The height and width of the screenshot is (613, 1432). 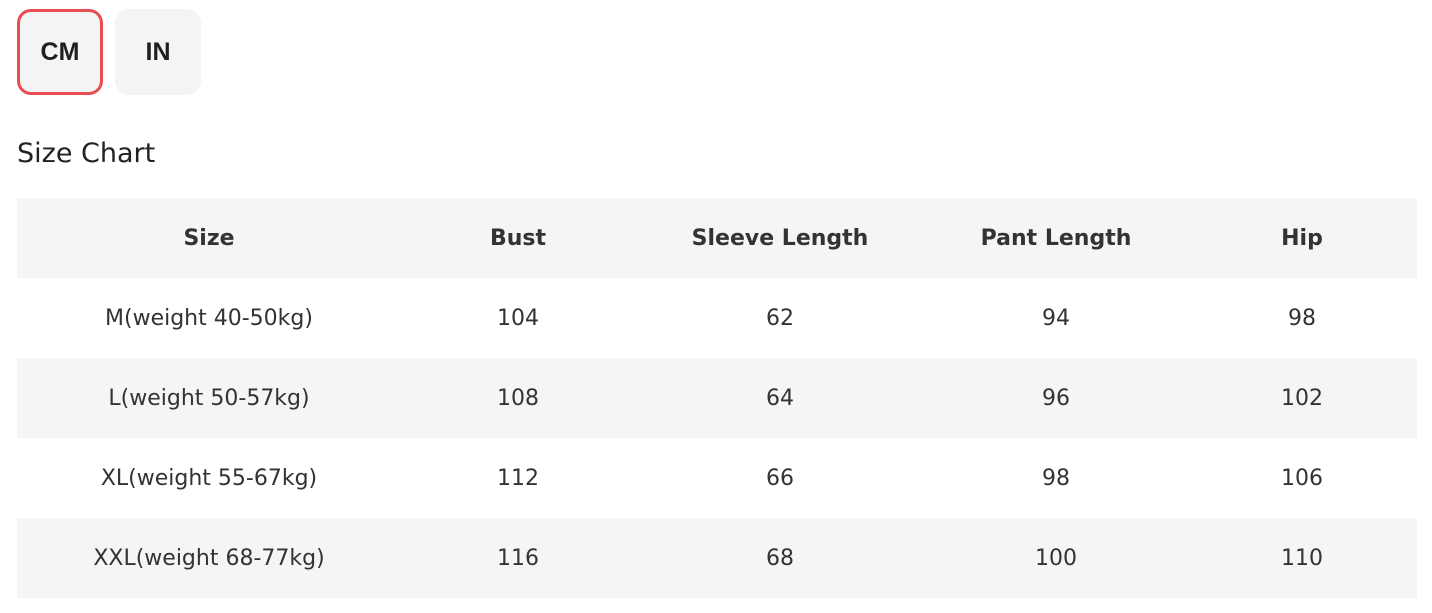 I want to click on table-row: L(weight 50-57kg) 108 64 96 102, so click(x=717, y=398).